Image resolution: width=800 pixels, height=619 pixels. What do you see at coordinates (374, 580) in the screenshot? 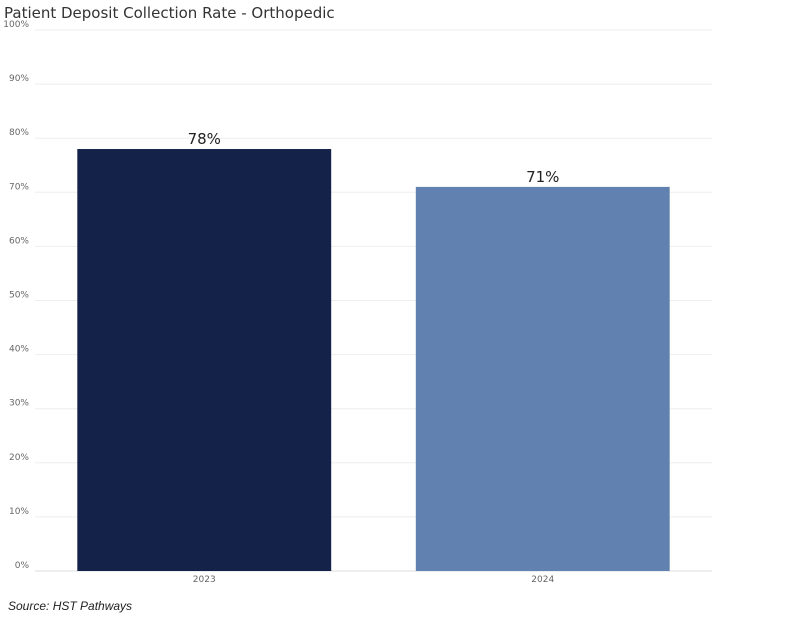
I see `x-axis-ticks: 2023 2024` at bounding box center [374, 580].